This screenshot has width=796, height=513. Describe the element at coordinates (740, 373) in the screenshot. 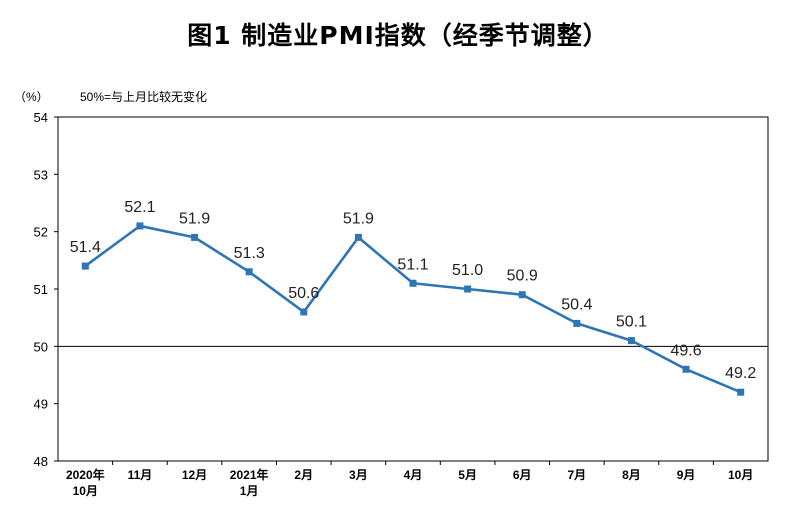

I see `data-label: 49.2` at that location.